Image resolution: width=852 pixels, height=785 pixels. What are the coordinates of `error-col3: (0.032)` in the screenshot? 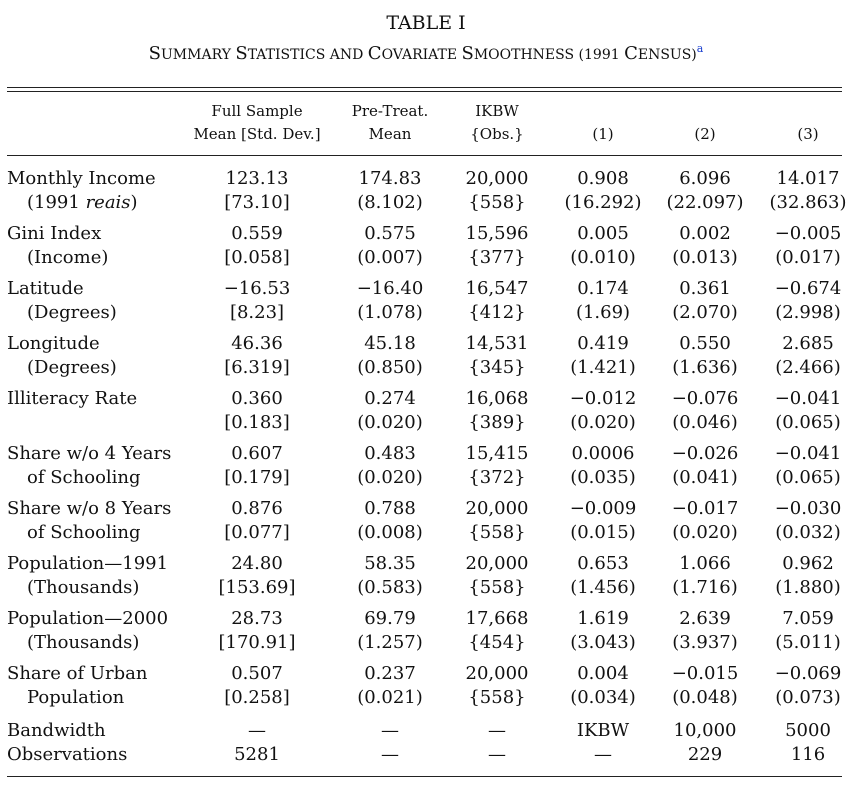 It's located at (808, 532).